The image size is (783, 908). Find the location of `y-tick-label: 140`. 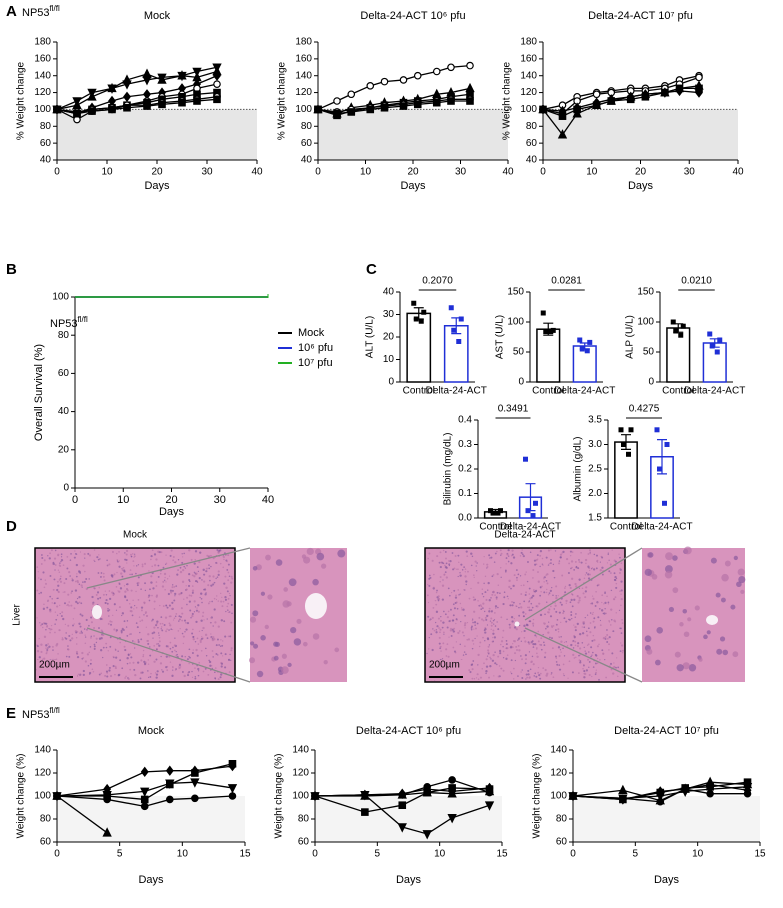

y-tick-label: 140 is located at coordinates (528, 75).